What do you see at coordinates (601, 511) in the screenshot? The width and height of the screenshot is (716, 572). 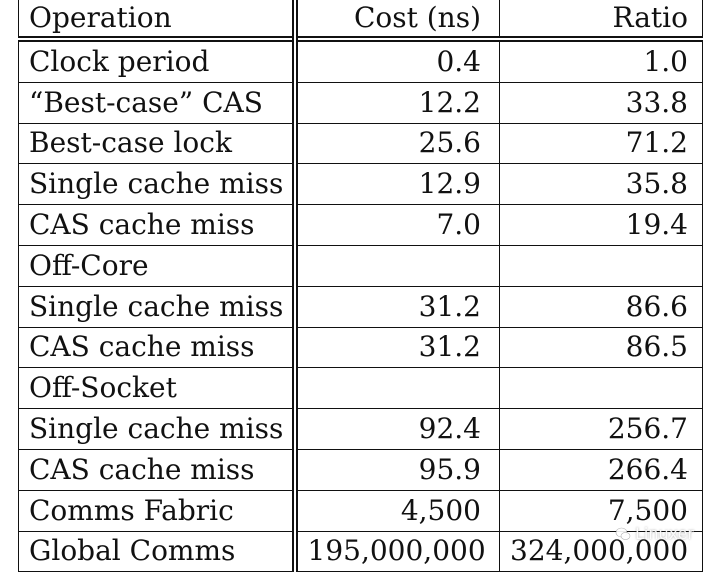 I see `ratio-cell: 7,500` at bounding box center [601, 511].